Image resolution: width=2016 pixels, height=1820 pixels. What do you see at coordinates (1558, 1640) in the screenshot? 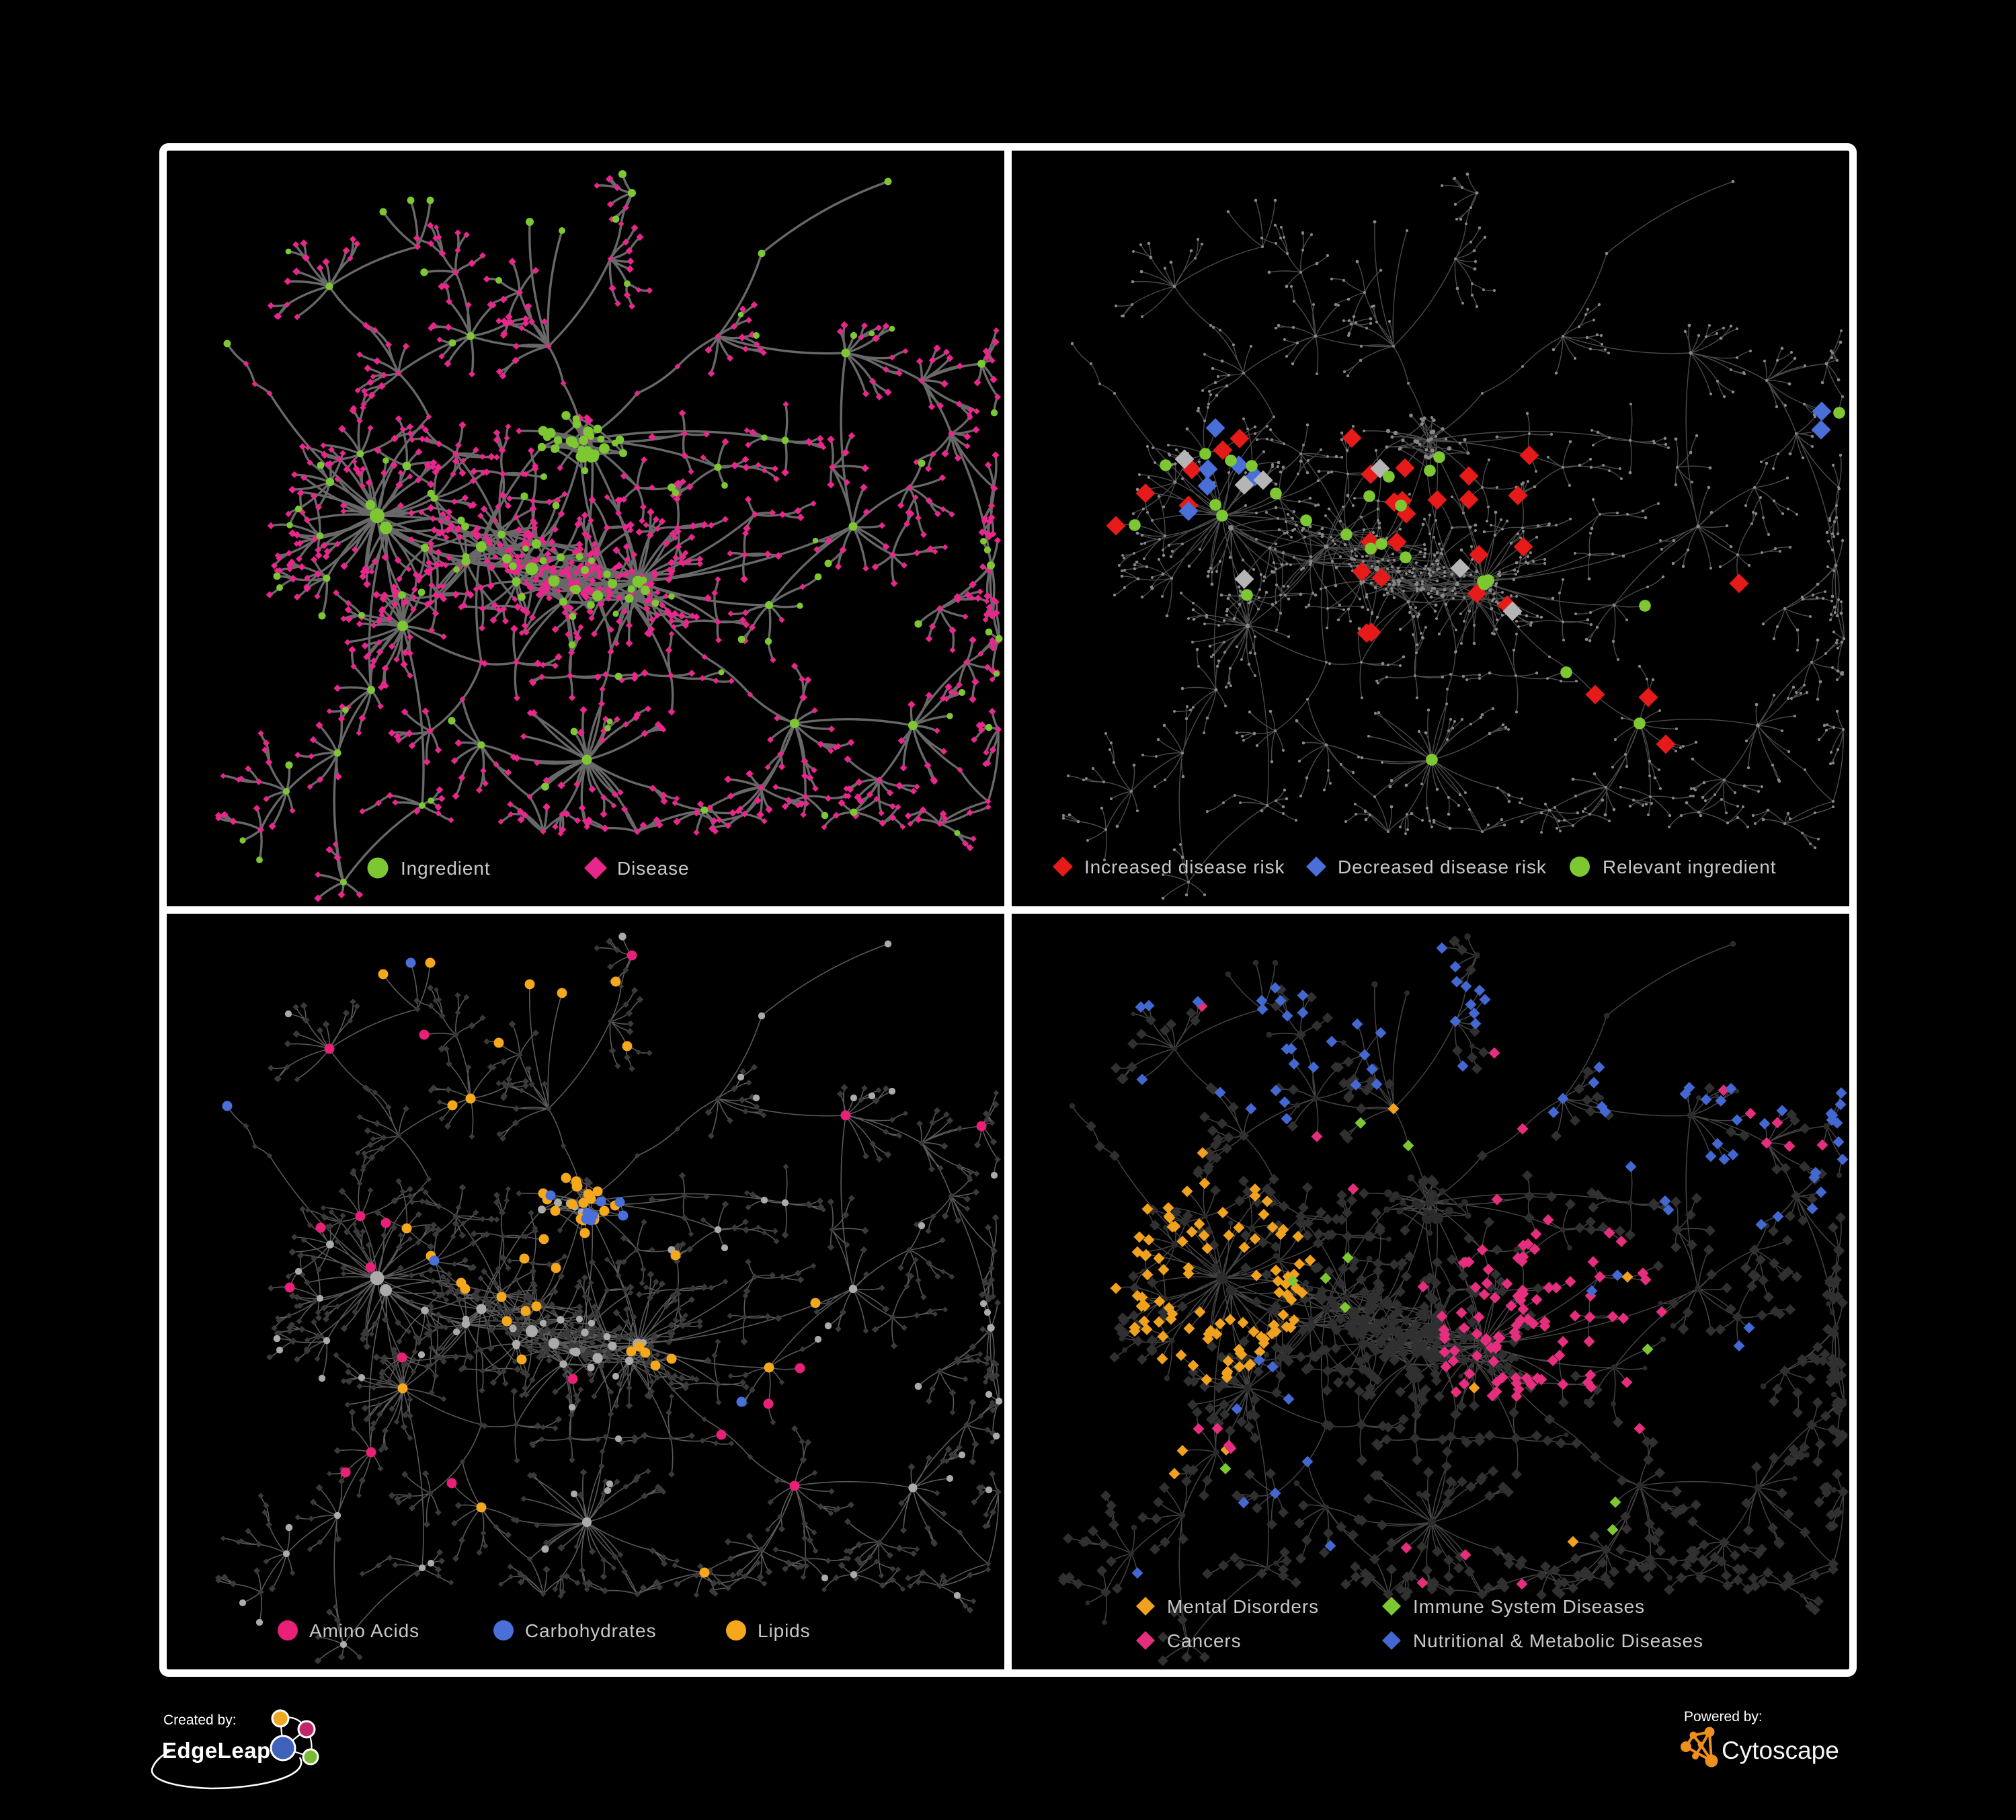
I see `svg-text:Nutritional & Metabolic Diseas: Nutritional & Metabolic Diseases` at bounding box center [1558, 1640].